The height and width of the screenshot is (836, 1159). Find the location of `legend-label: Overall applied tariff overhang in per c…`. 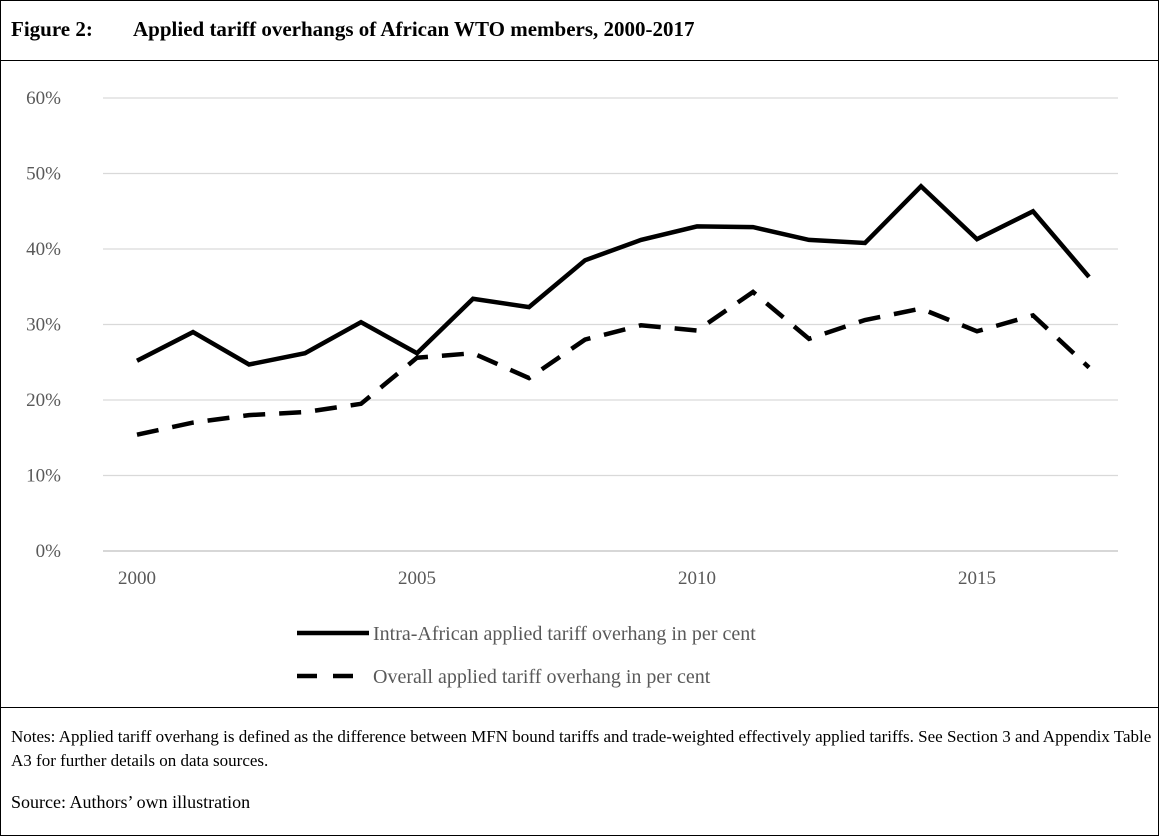

legend-label: Overall applied tariff overhang in per c… is located at coordinates (542, 677).